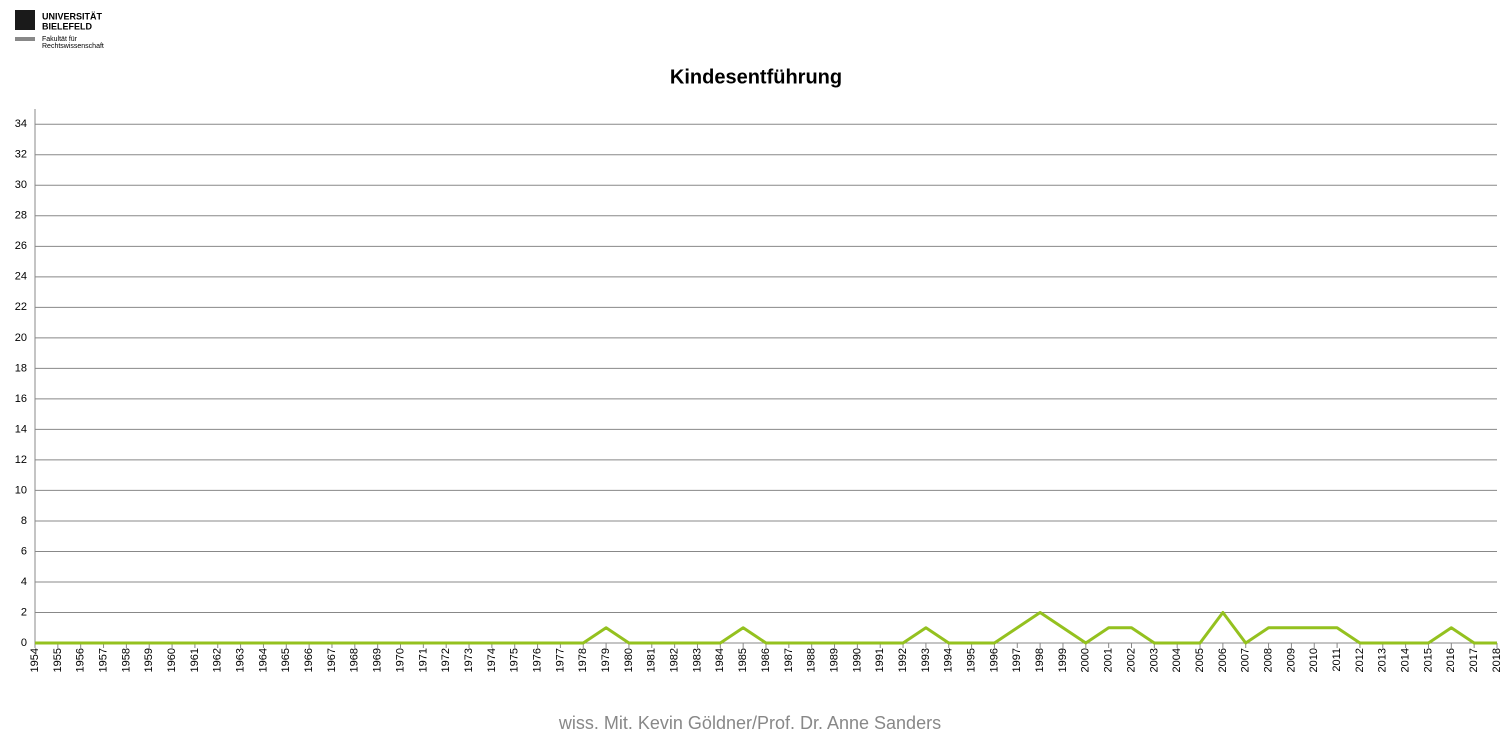  What do you see at coordinates (332, 660) in the screenshot?
I see `x-tick-label: 1967` at bounding box center [332, 660].